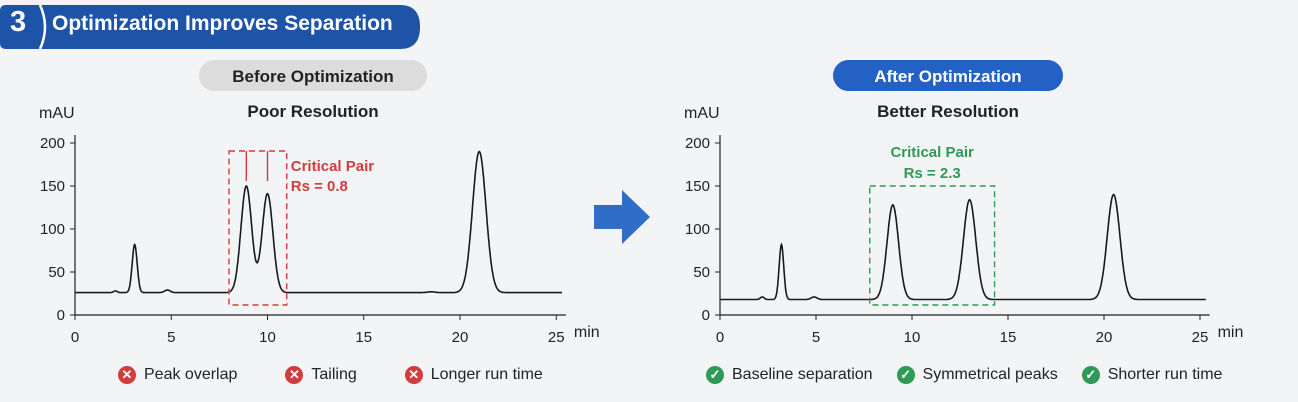 The image size is (1298, 402). What do you see at coordinates (587, 332) in the screenshot?
I see `before-x-axis-label: min` at bounding box center [587, 332].